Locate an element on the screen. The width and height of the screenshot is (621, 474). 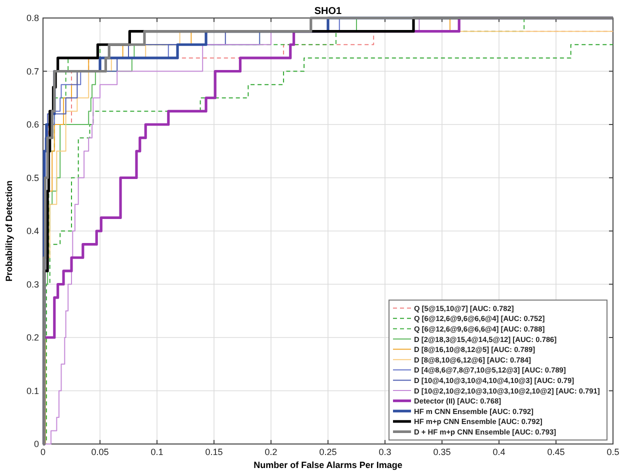
y-tick-label: 0.2 is located at coordinates (32, 337).